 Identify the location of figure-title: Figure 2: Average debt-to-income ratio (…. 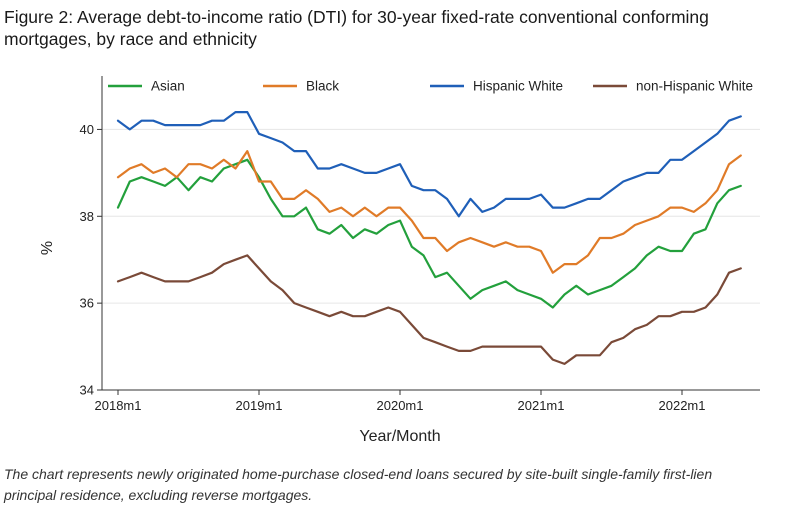
(356, 28).